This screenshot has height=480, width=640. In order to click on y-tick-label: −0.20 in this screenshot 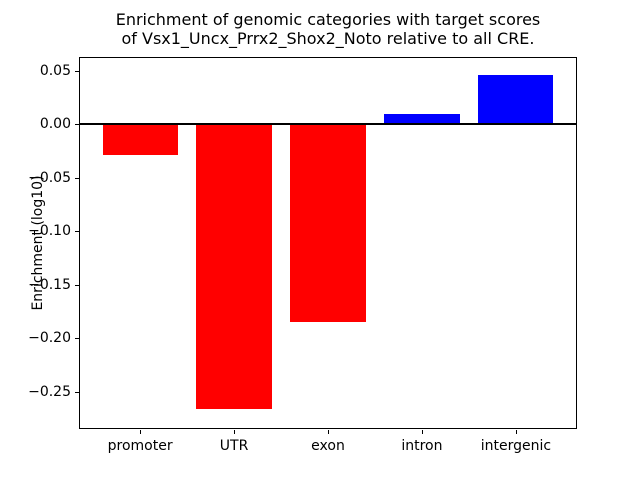, I will do `click(49, 338)`.